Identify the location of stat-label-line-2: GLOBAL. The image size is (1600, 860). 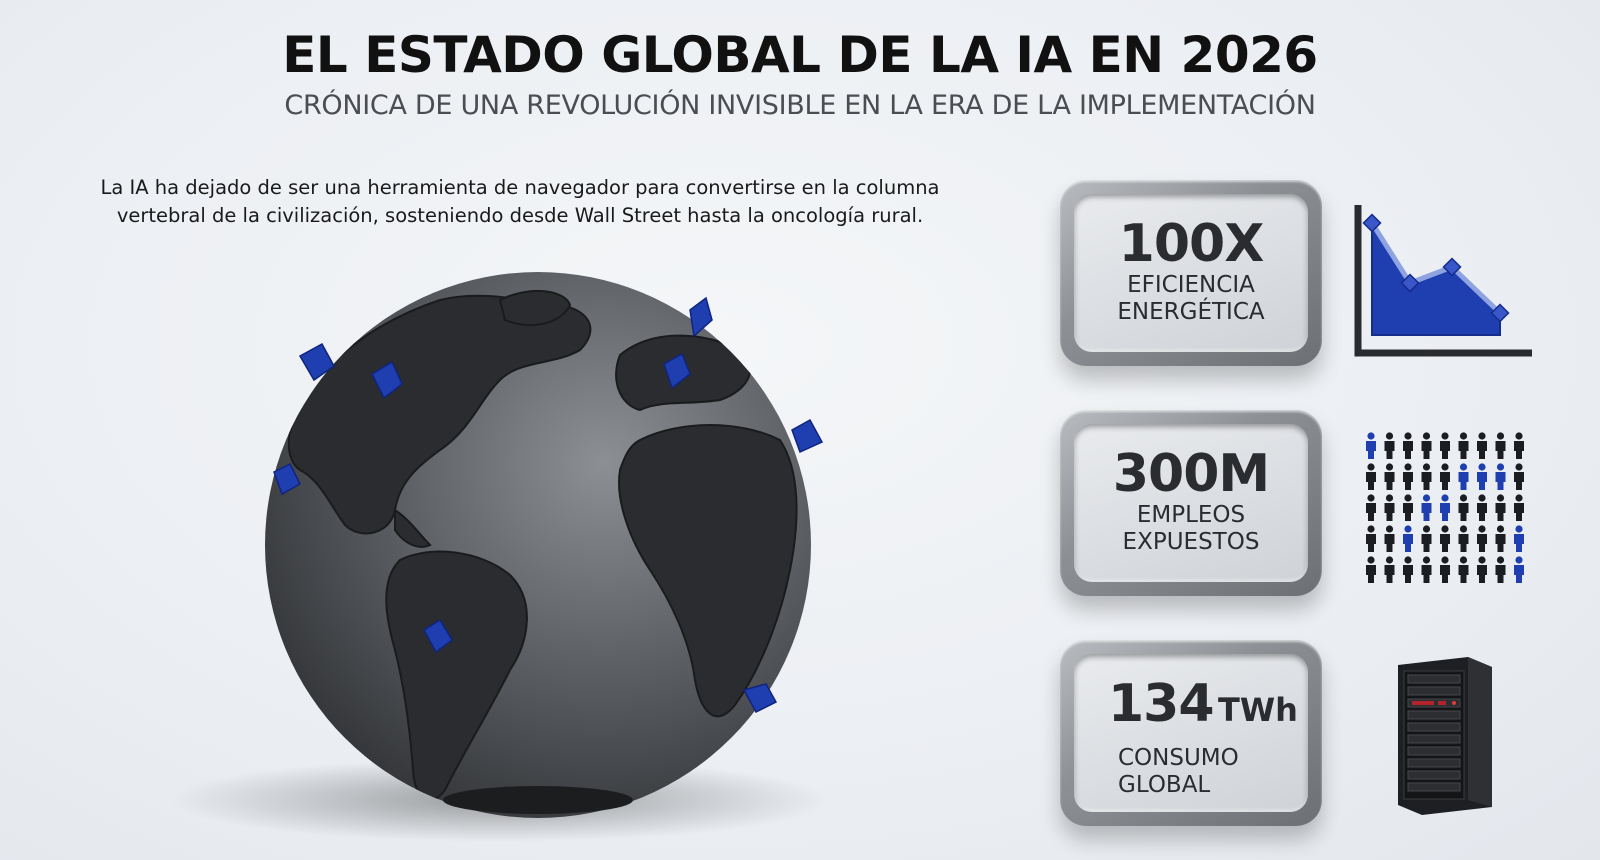
(1164, 785).